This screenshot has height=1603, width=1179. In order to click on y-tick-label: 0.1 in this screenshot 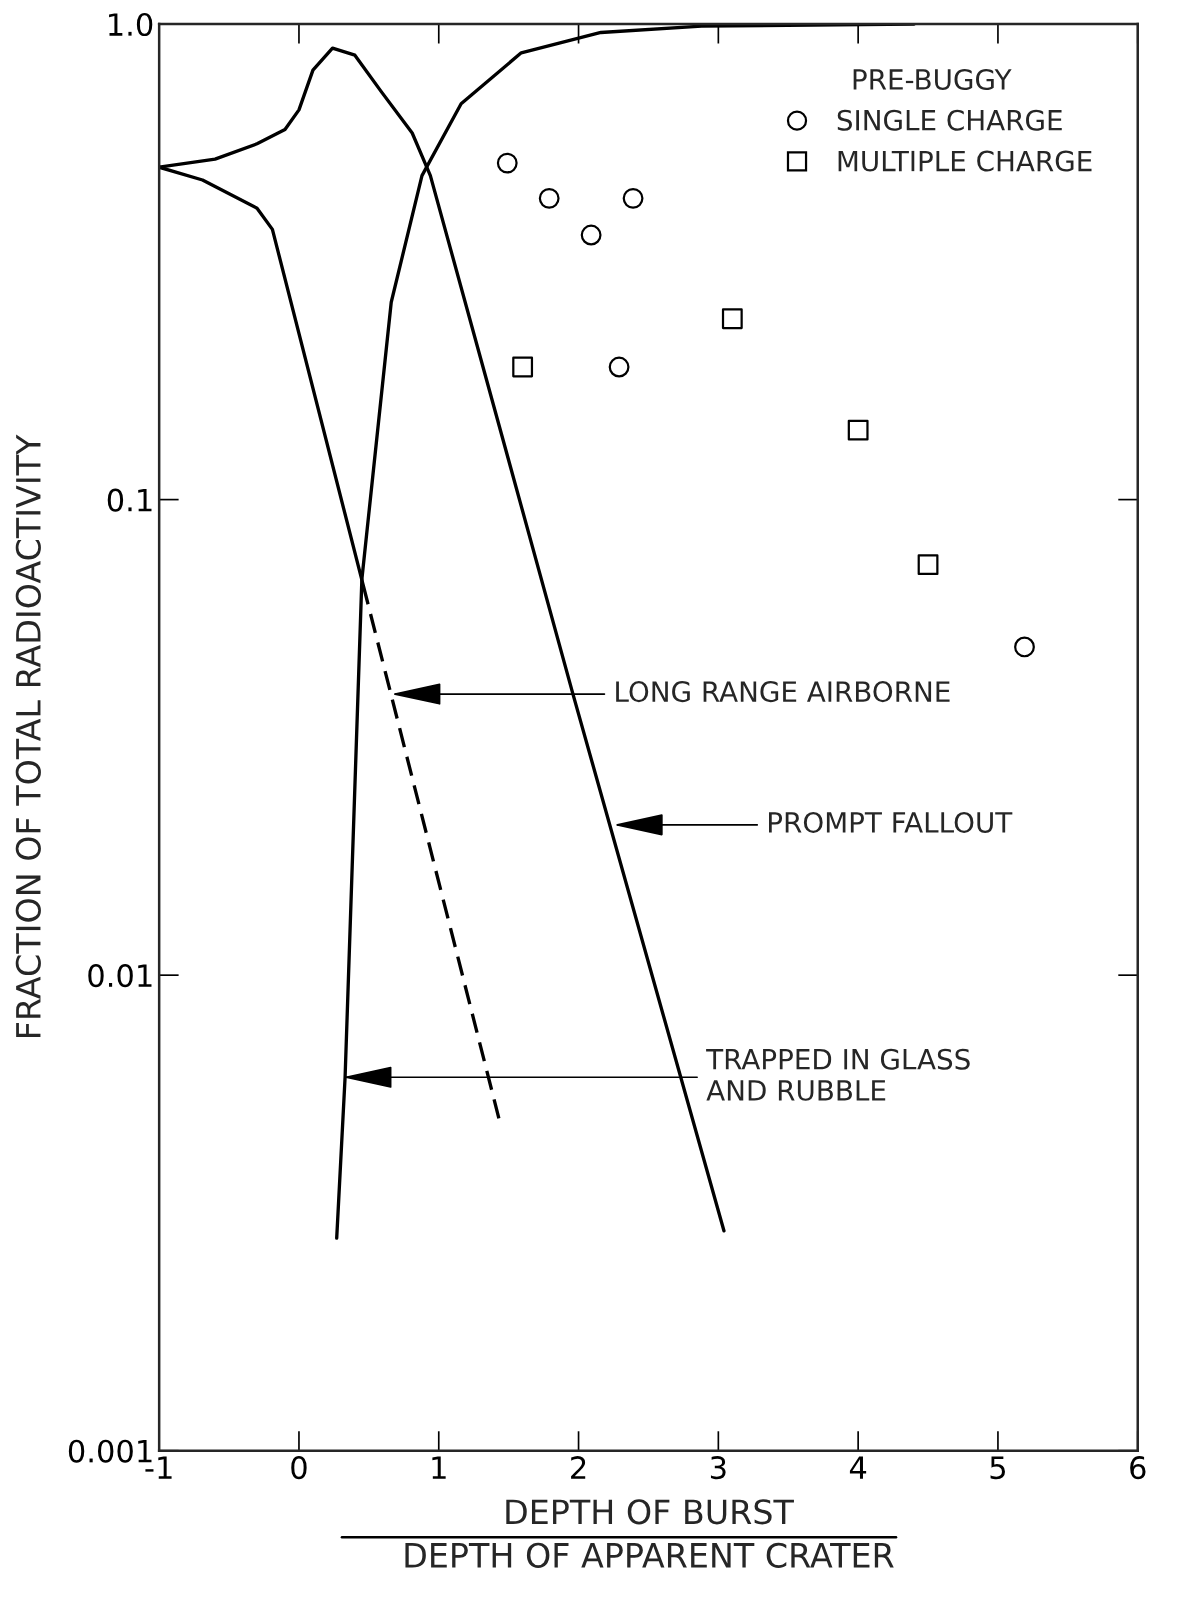, I will do `click(129, 500)`.